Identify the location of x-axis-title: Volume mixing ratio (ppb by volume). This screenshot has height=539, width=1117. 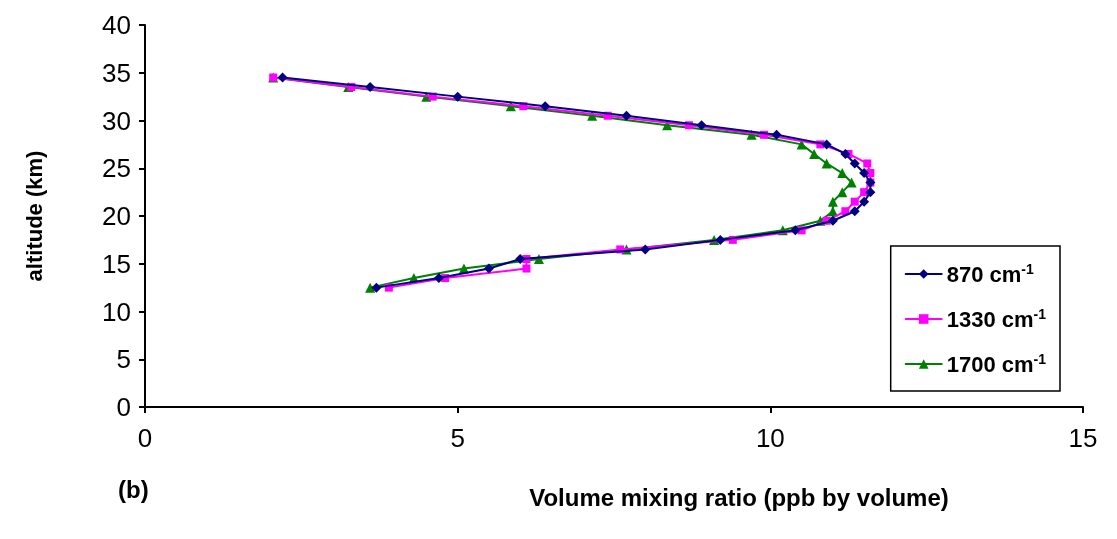
(739, 497).